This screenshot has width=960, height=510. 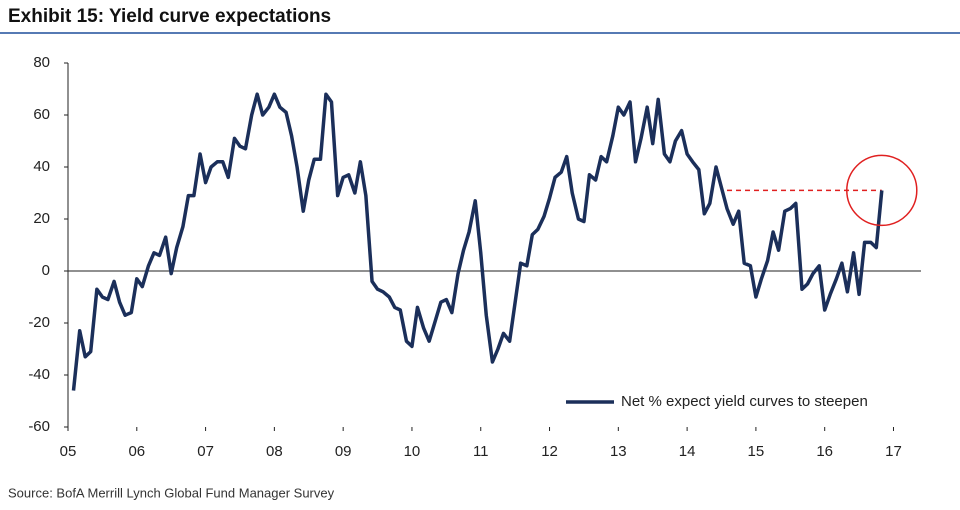 I want to click on x-tick-label: 05, so click(x=68, y=451).